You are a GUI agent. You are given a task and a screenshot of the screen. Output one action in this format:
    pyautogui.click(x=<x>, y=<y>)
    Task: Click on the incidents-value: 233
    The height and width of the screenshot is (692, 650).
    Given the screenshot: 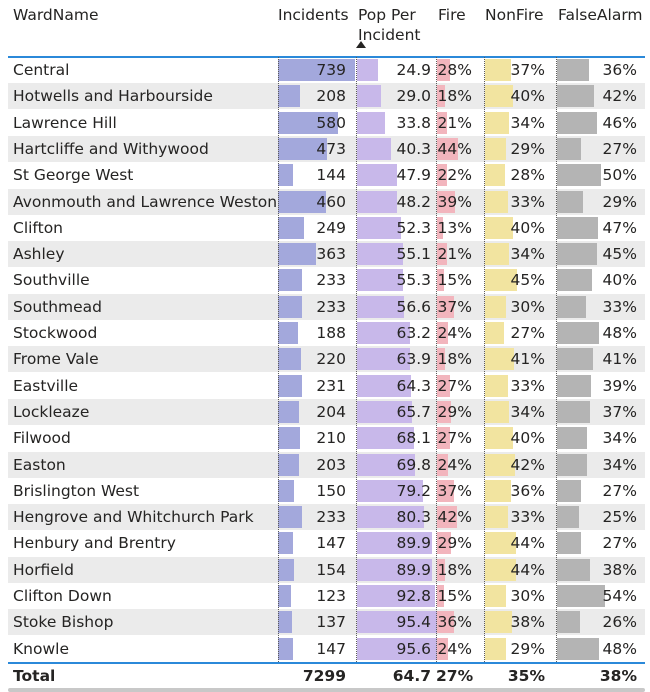 What is the action you would take?
    pyautogui.click(x=331, y=306)
    